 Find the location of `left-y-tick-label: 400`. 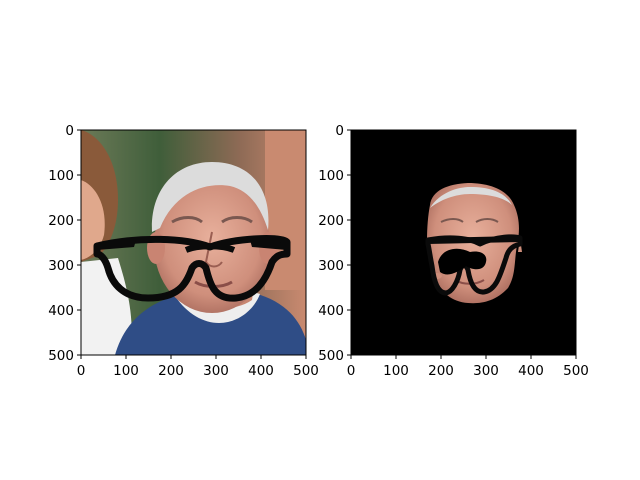

left-y-tick-label: 400 is located at coordinates (61, 311).